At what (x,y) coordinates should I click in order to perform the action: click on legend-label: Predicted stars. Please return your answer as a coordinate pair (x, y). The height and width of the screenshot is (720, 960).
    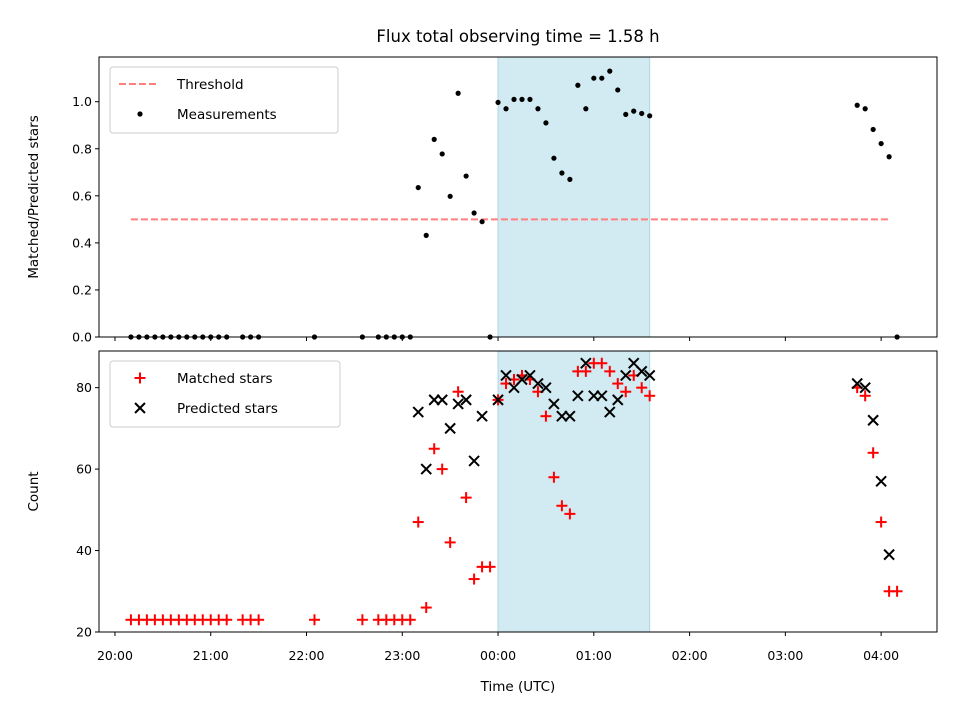
    Looking at the image, I should click on (227, 409).